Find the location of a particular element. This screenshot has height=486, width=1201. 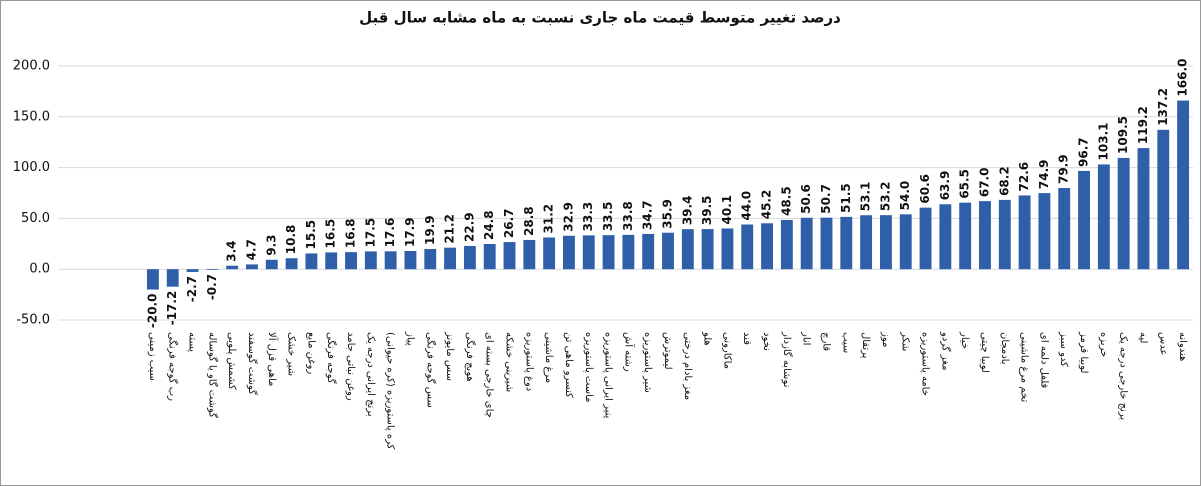

x-tick-label: شکر is located at coordinates (905, 341).